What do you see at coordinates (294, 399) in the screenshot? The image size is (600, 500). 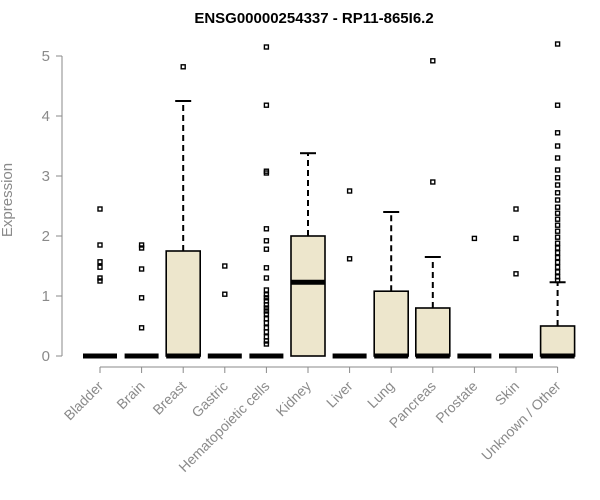 I see `x-tick-label: Kidney` at bounding box center [294, 399].